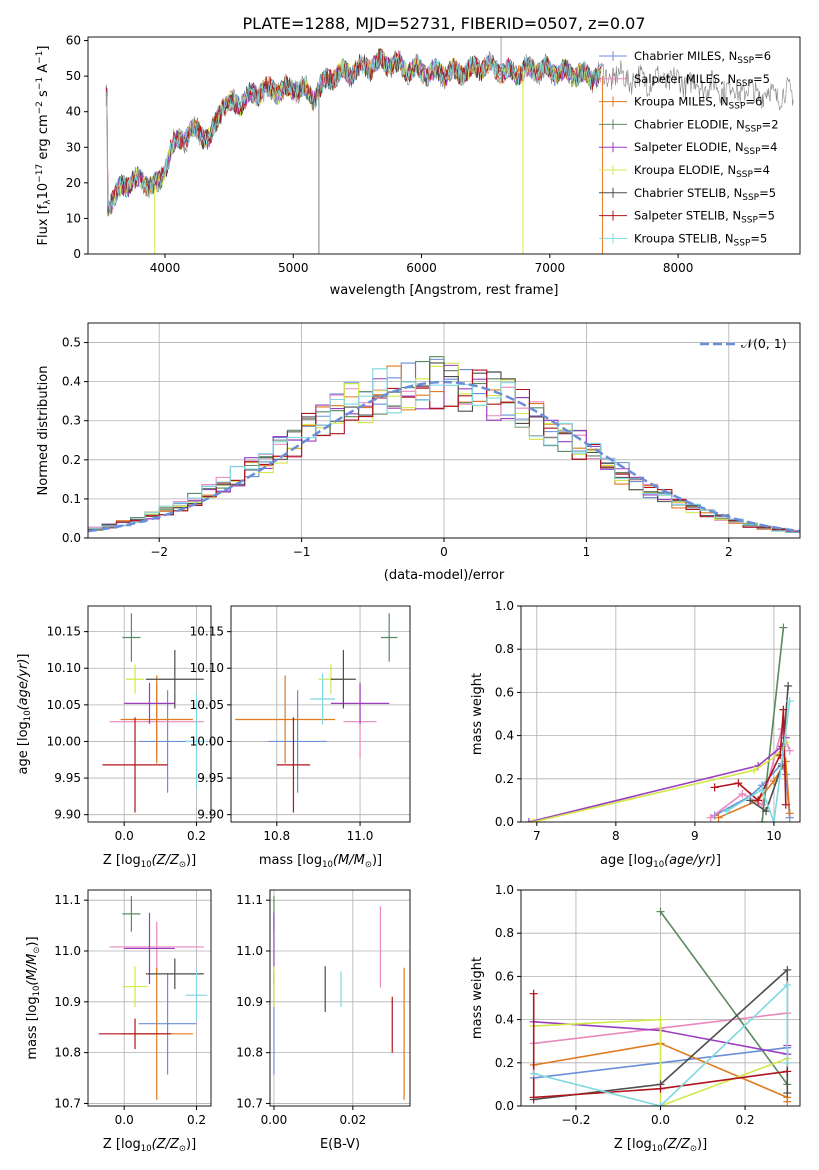  I want to click on x-tick-label: 0.02, so click(352, 1120).